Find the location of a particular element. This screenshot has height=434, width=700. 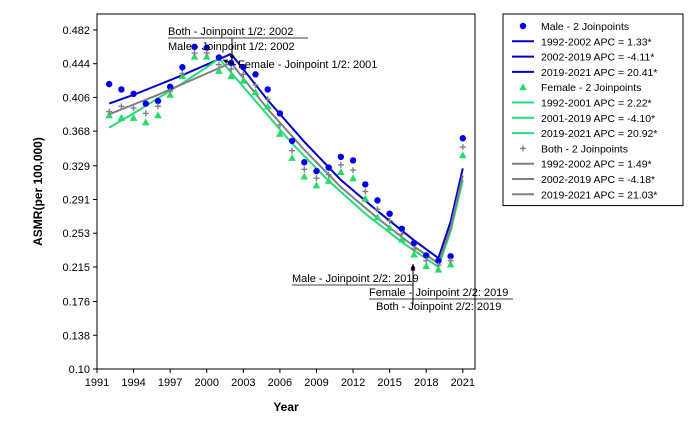

y-tick-label: 0.368 is located at coordinates (76, 132).